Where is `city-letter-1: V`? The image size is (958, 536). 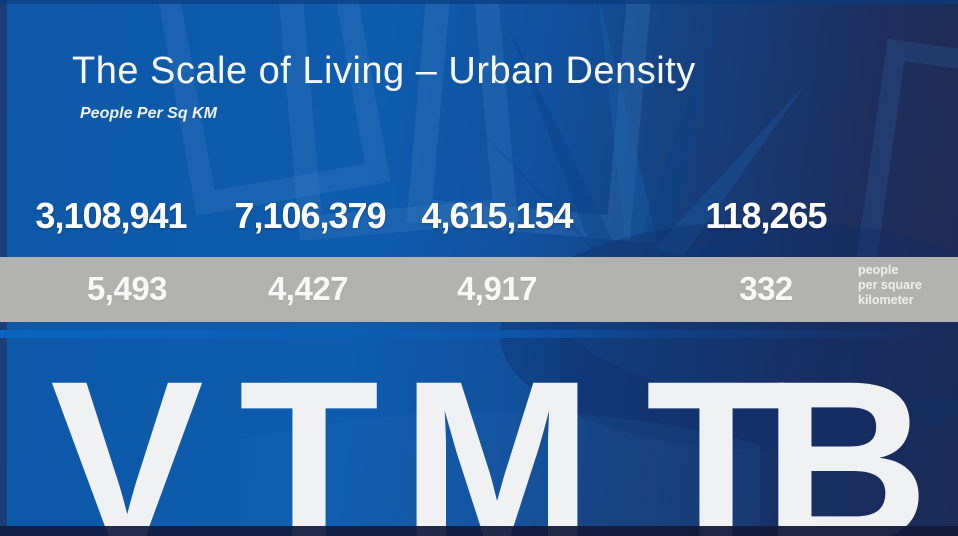 city-letter-1: V is located at coordinates (127, 434).